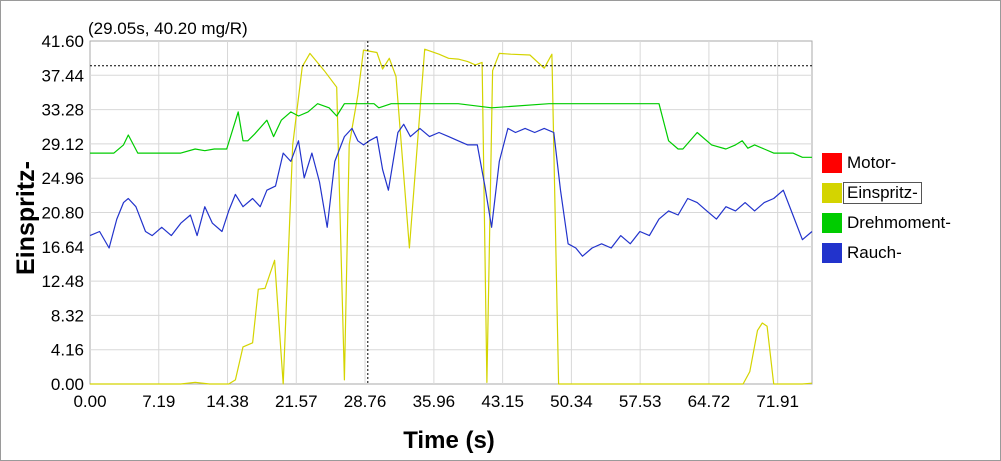 This screenshot has width=1001, height=461. I want to click on y-tick-label: 0.00, so click(67, 384).